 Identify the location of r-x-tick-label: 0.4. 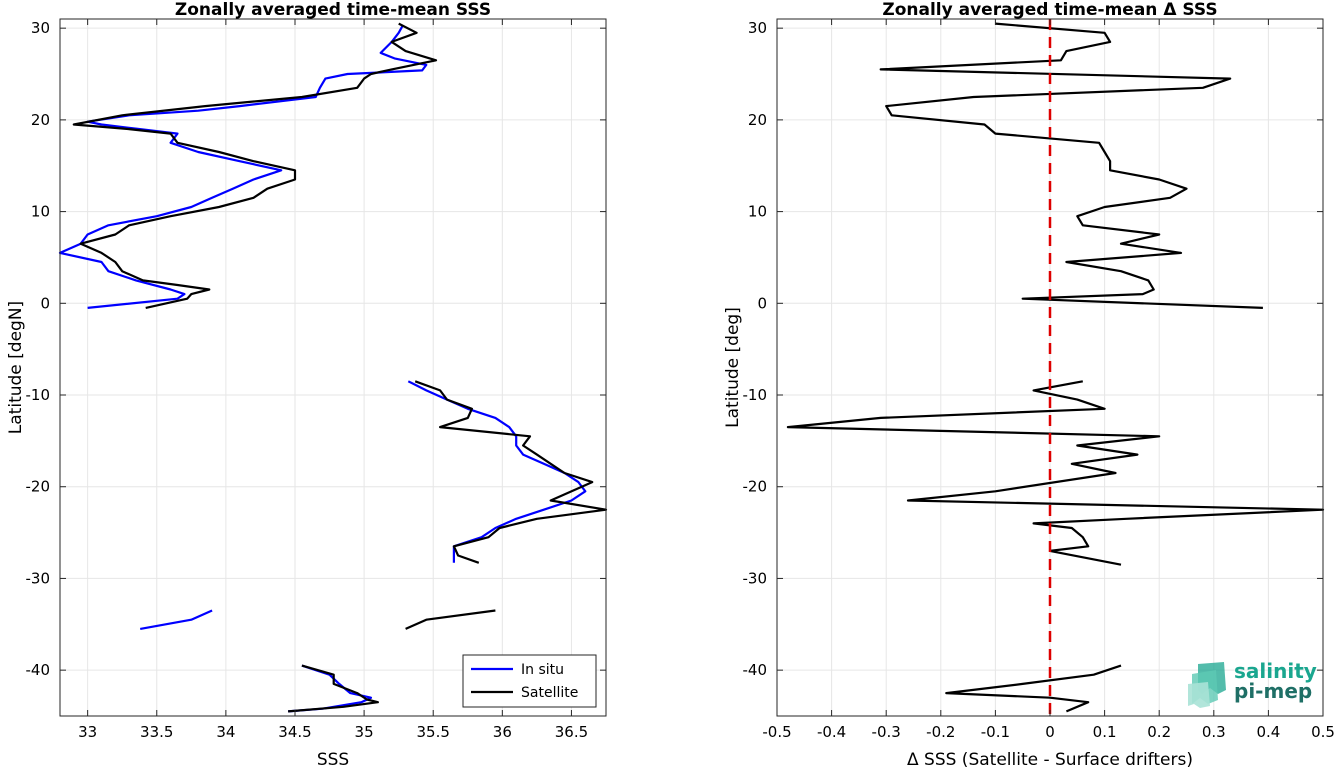
(1268, 732).